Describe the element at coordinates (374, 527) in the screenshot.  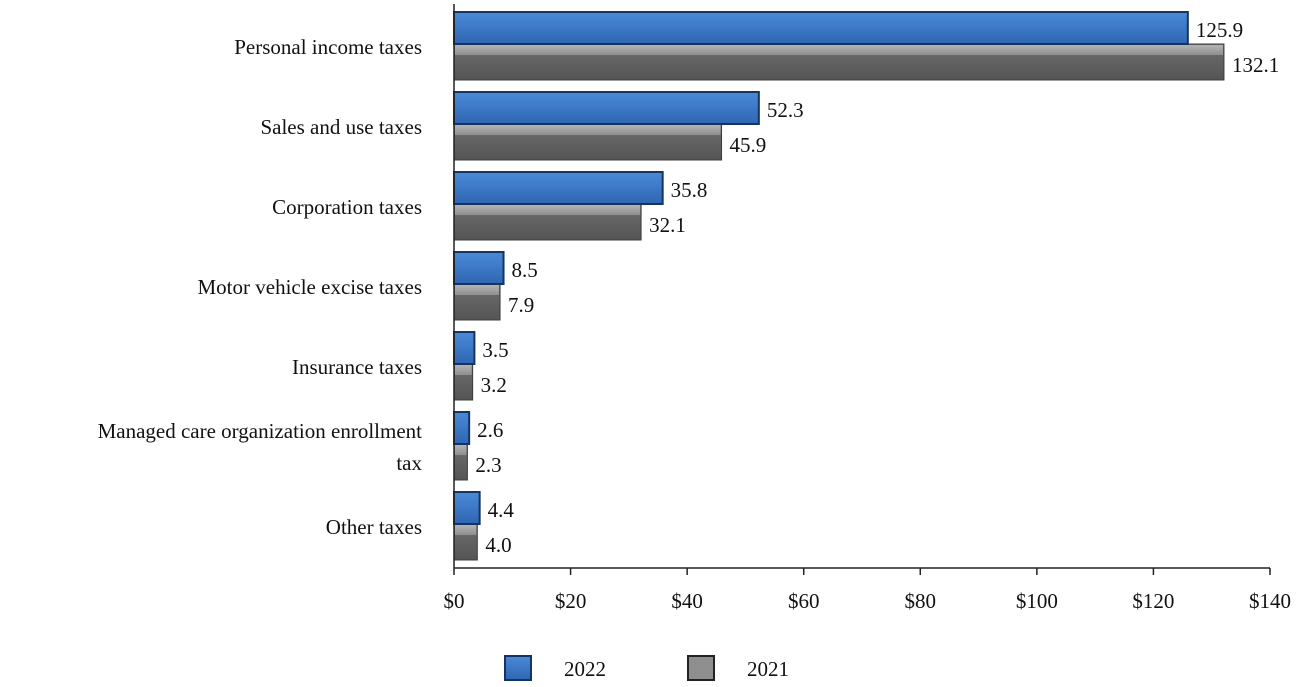
I see `category-label-other-taxes: Other taxes` at that location.